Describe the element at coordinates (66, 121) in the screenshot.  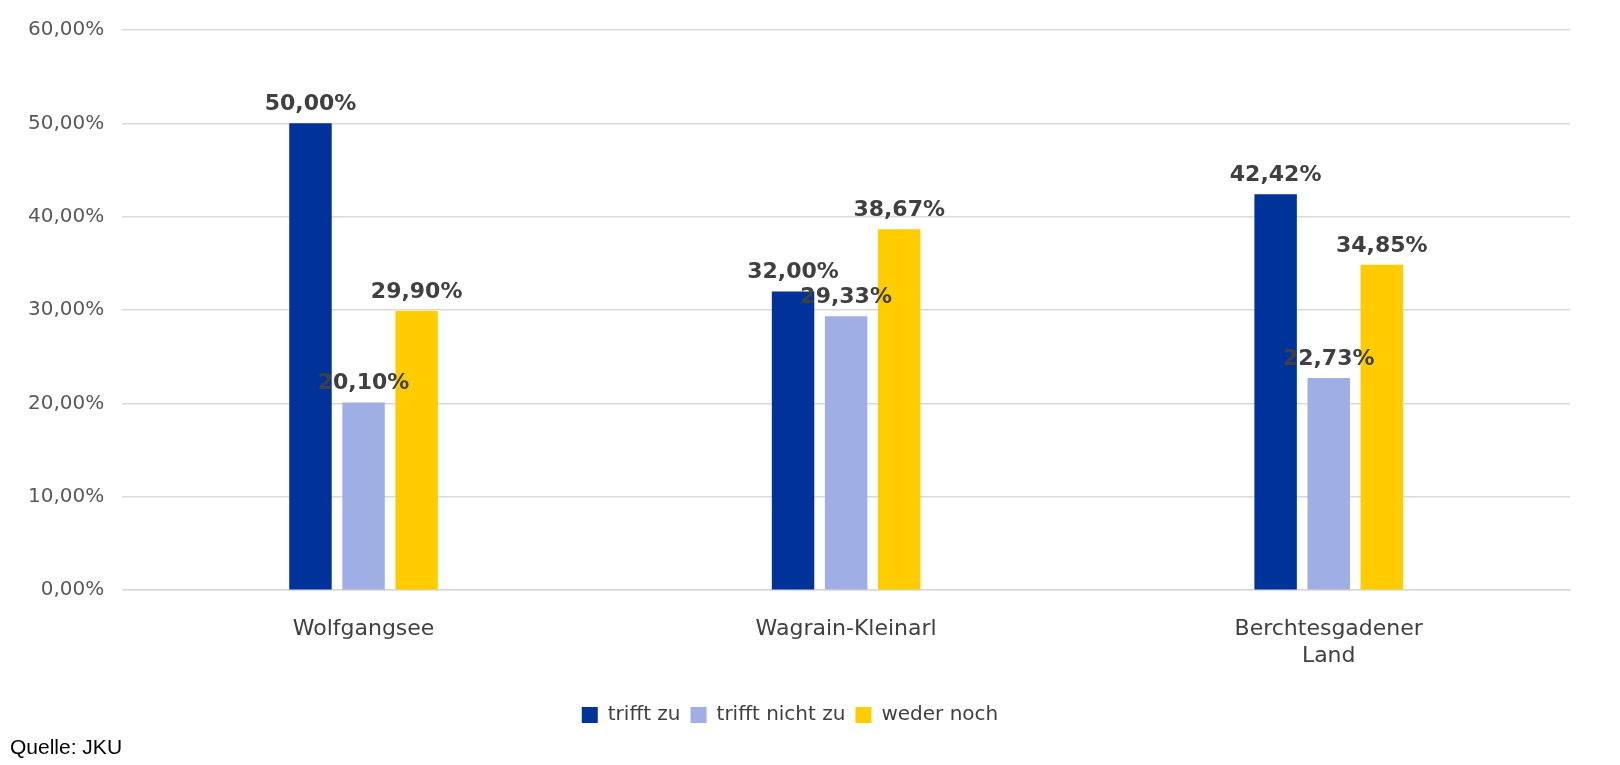
I see `y-tick-label: 50,00%` at that location.